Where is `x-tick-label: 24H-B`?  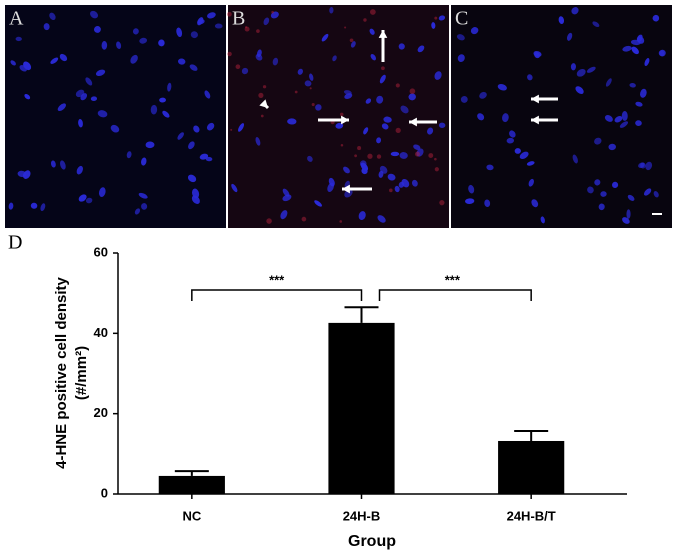 x-tick-label: 24H-B is located at coordinates (362, 515).